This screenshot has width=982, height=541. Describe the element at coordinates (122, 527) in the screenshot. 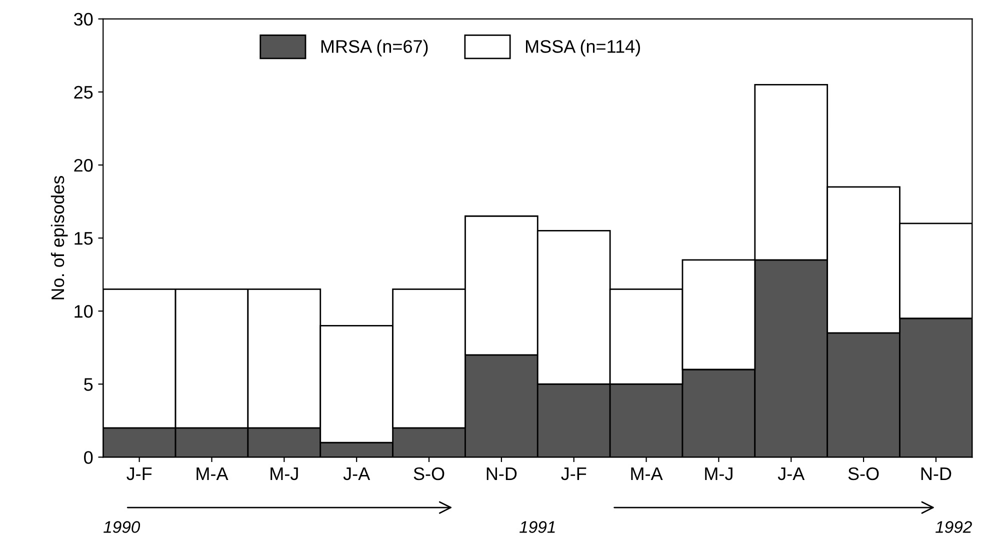

I see `text: 1990` at that location.